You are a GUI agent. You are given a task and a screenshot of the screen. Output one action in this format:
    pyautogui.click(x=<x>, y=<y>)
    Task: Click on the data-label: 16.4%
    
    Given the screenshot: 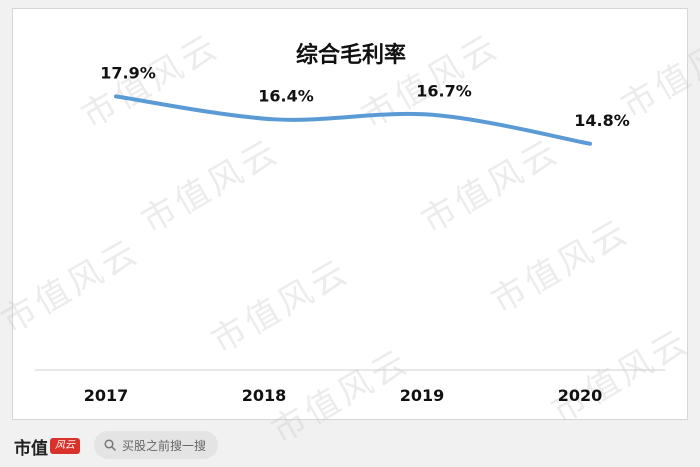 What is the action you would take?
    pyautogui.click(x=286, y=95)
    